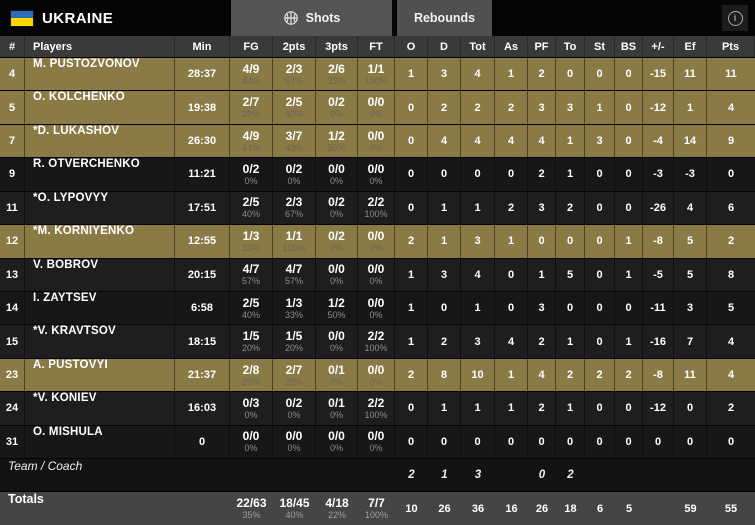  Describe the element at coordinates (337, 442) in the screenshot. I see `shooting-cell-3pts: 0/0 0%` at that location.